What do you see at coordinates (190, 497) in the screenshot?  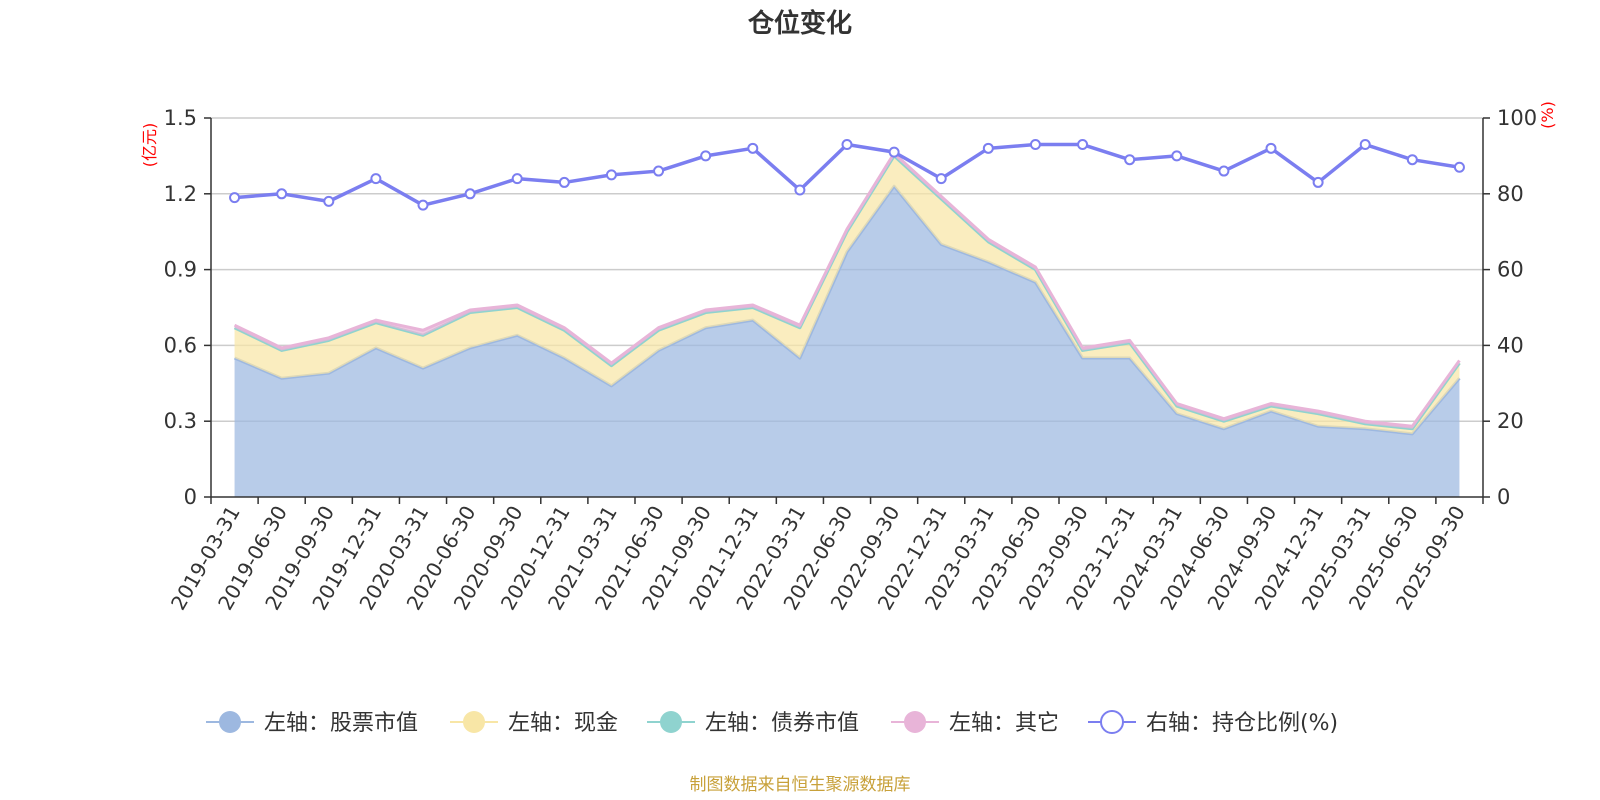 I see `left-axis-tick-label: 0` at bounding box center [190, 497].